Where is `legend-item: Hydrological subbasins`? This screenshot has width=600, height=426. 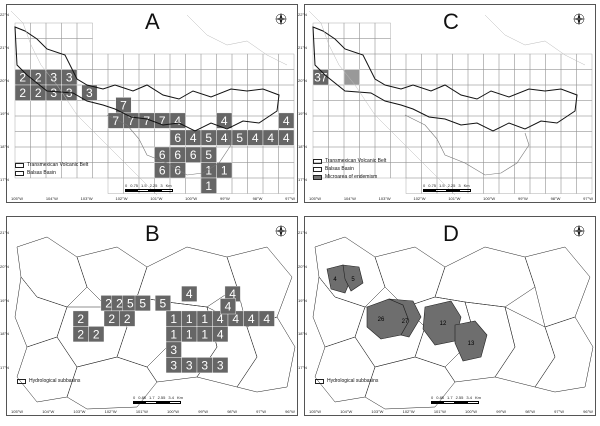 legend-item: Hydrological subbasins is located at coordinates (346, 381).